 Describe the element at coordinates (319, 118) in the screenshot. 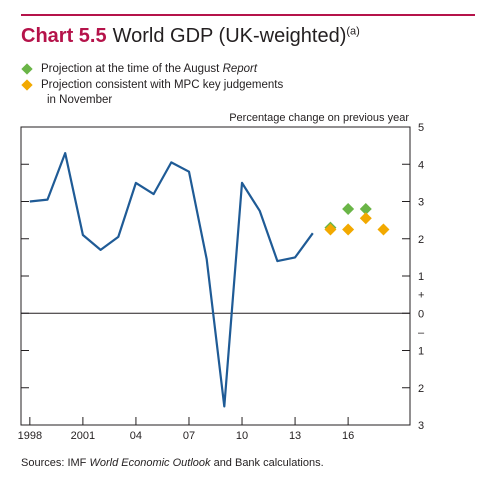

I see `y-axis-label: Percentage change on previous year` at that location.